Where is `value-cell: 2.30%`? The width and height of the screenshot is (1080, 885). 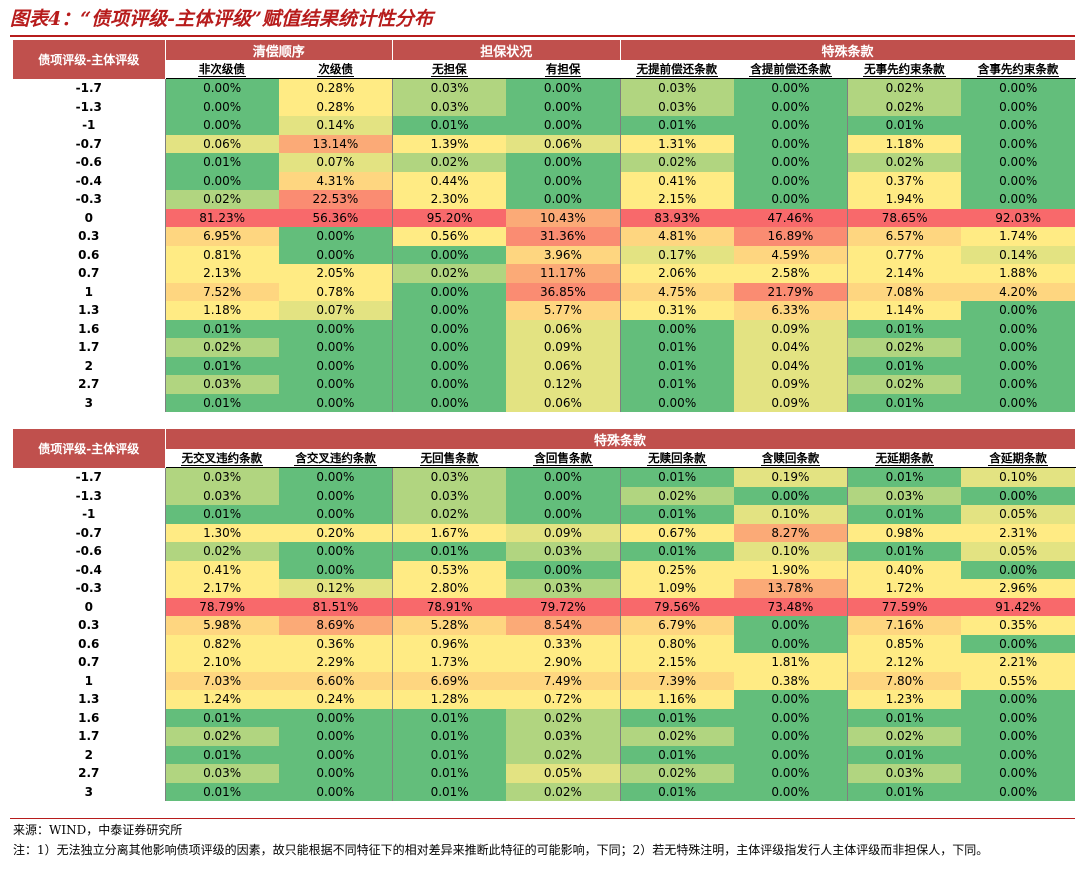
value-cell: 2.30% is located at coordinates (449, 199).